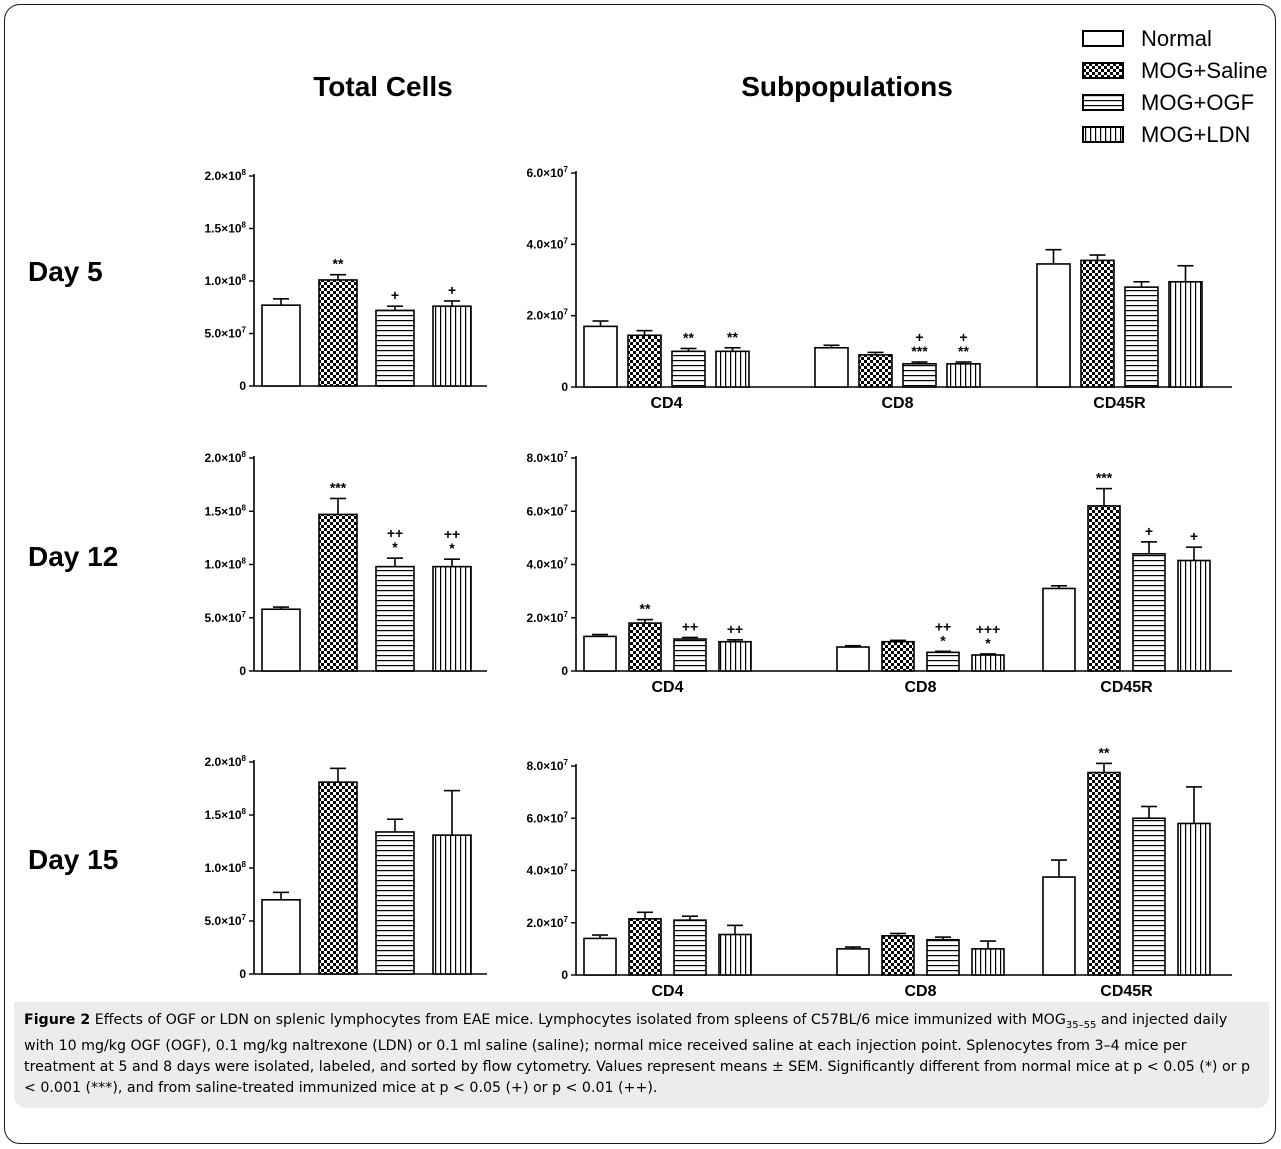 The height and width of the screenshot is (1149, 1281). What do you see at coordinates (1175, 86) in the screenshot?
I see `legend: Normal MOG+Saline MOG+OGF MOG+LDN` at bounding box center [1175, 86].